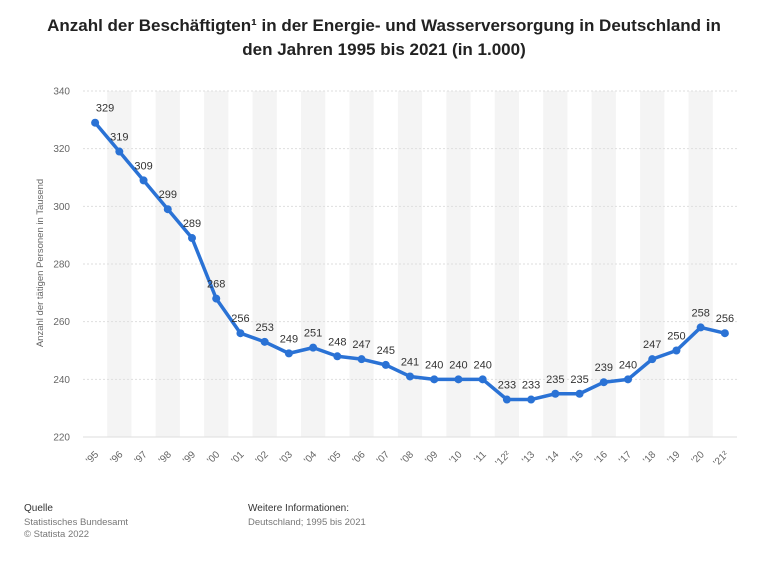 The width and height of the screenshot is (768, 571). I want to click on info-heading: Weitere Informationen:, so click(298, 508).